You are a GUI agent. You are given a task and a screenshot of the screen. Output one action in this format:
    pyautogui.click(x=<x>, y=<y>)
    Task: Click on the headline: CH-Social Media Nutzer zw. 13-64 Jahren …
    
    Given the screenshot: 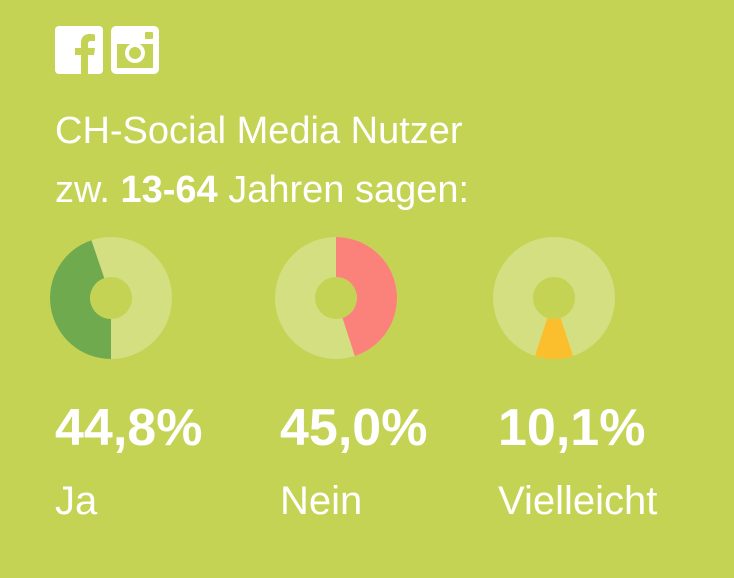 What is the action you would take?
    pyautogui.click(x=262, y=161)
    